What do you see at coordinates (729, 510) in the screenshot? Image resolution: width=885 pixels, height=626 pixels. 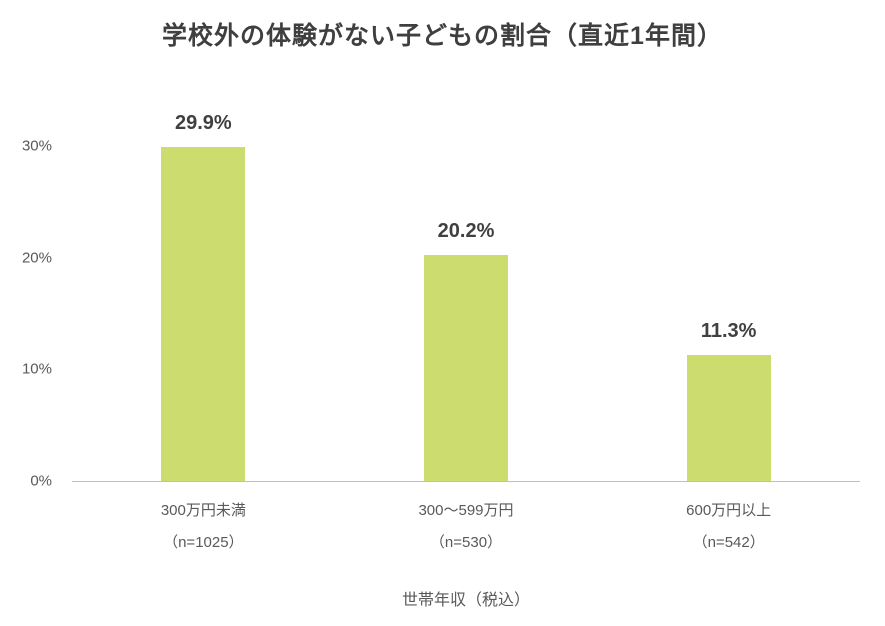 I see `x-category-label: 600万円以上` at bounding box center [729, 510].